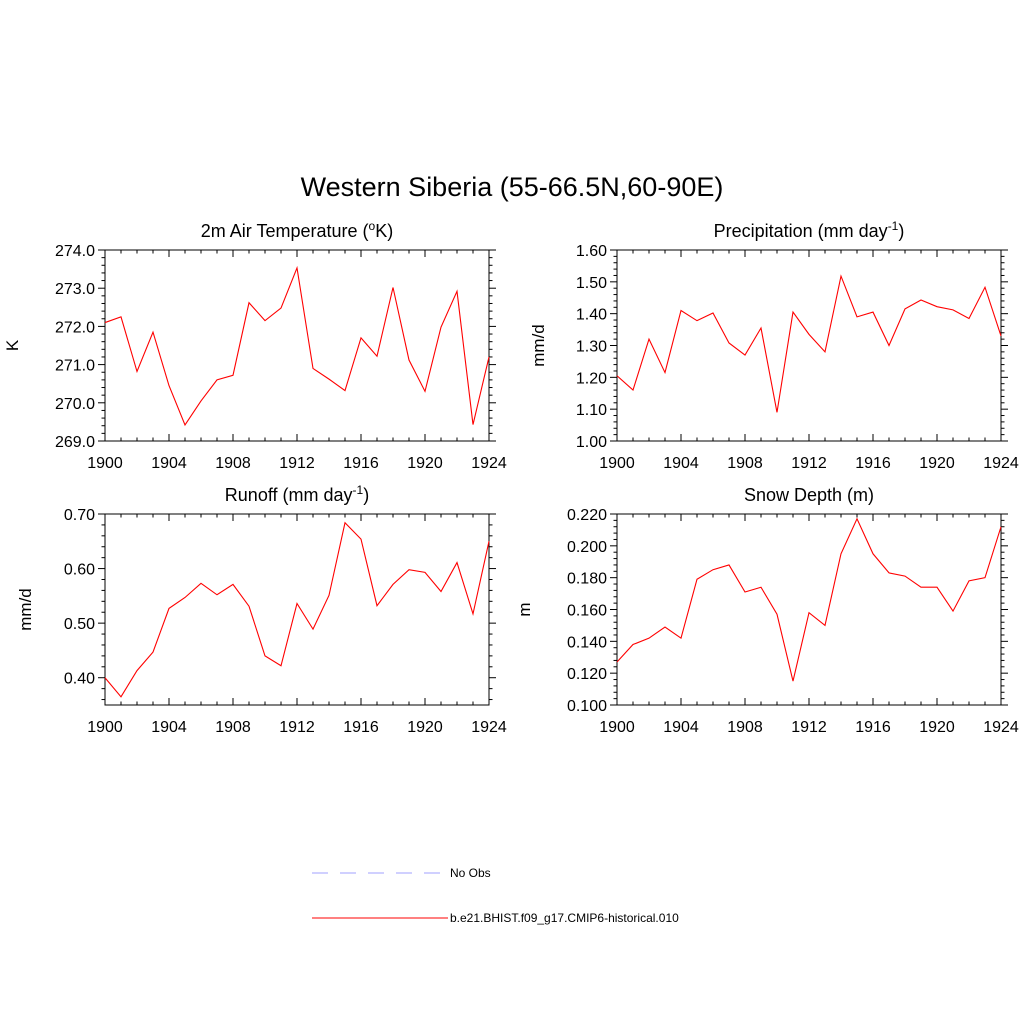 The width and height of the screenshot is (1024, 1029). Describe the element at coordinates (75, 366) in the screenshot. I see `y-tick-label: 271.0` at that location.